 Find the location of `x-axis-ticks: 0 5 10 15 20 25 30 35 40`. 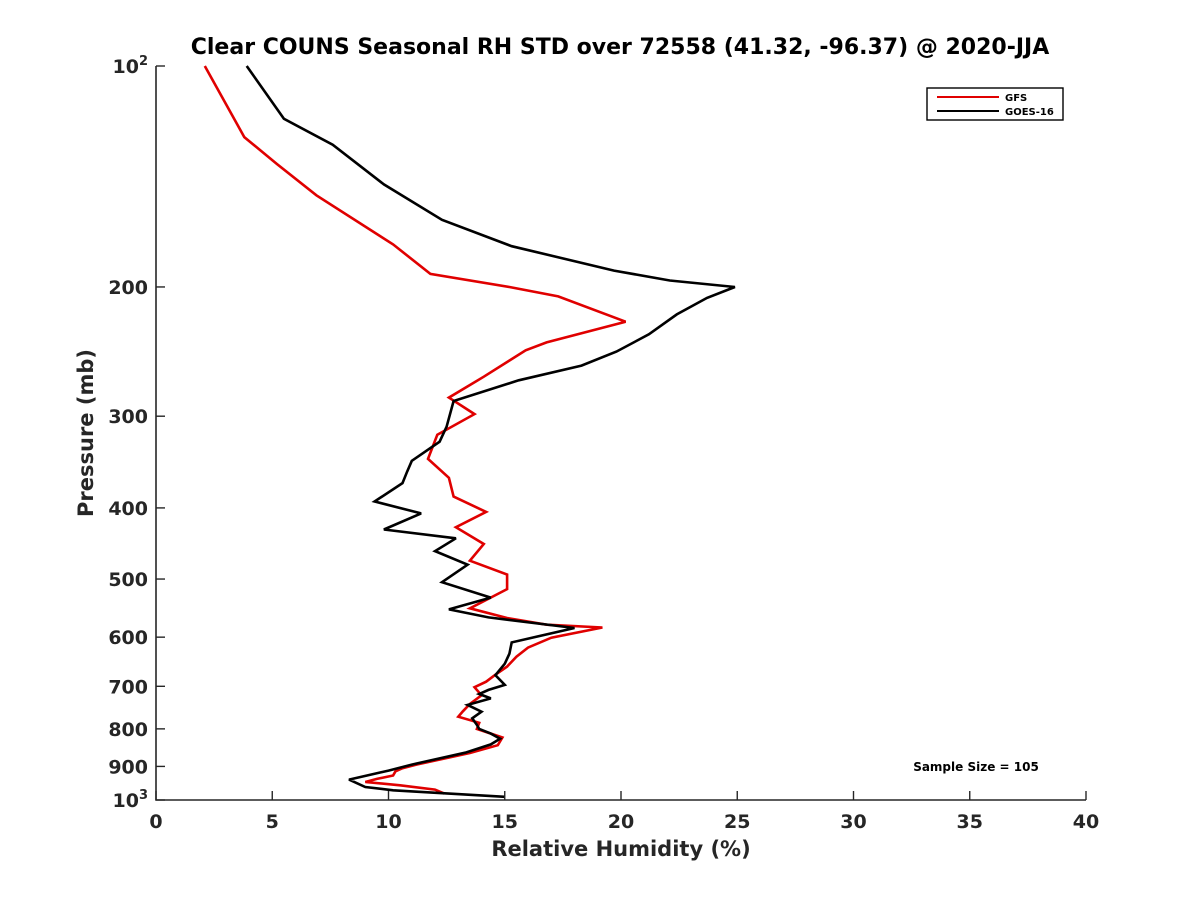

x-axis-ticks: 0 5 10 15 20 25 30 35 40 is located at coordinates (624, 812).